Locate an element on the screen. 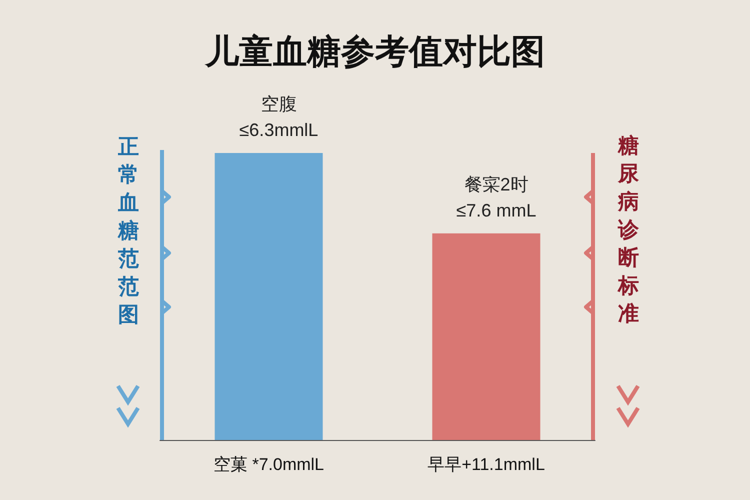  annotation: 餐寀2时 ≤7.6 mmL is located at coordinates (496, 197).